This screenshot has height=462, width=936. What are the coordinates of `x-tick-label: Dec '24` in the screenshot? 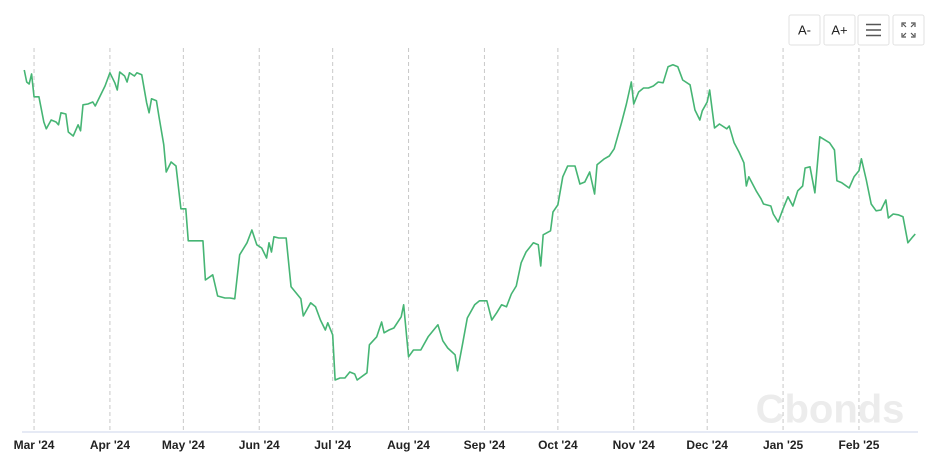 It's located at (707, 445).